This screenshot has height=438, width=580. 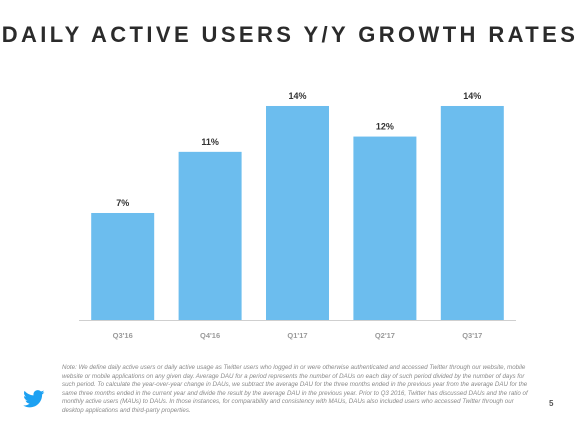 I want to click on page-title: DAILY ACTIVE USERS Y/Y GROWTH RATES, so click(x=290, y=34).